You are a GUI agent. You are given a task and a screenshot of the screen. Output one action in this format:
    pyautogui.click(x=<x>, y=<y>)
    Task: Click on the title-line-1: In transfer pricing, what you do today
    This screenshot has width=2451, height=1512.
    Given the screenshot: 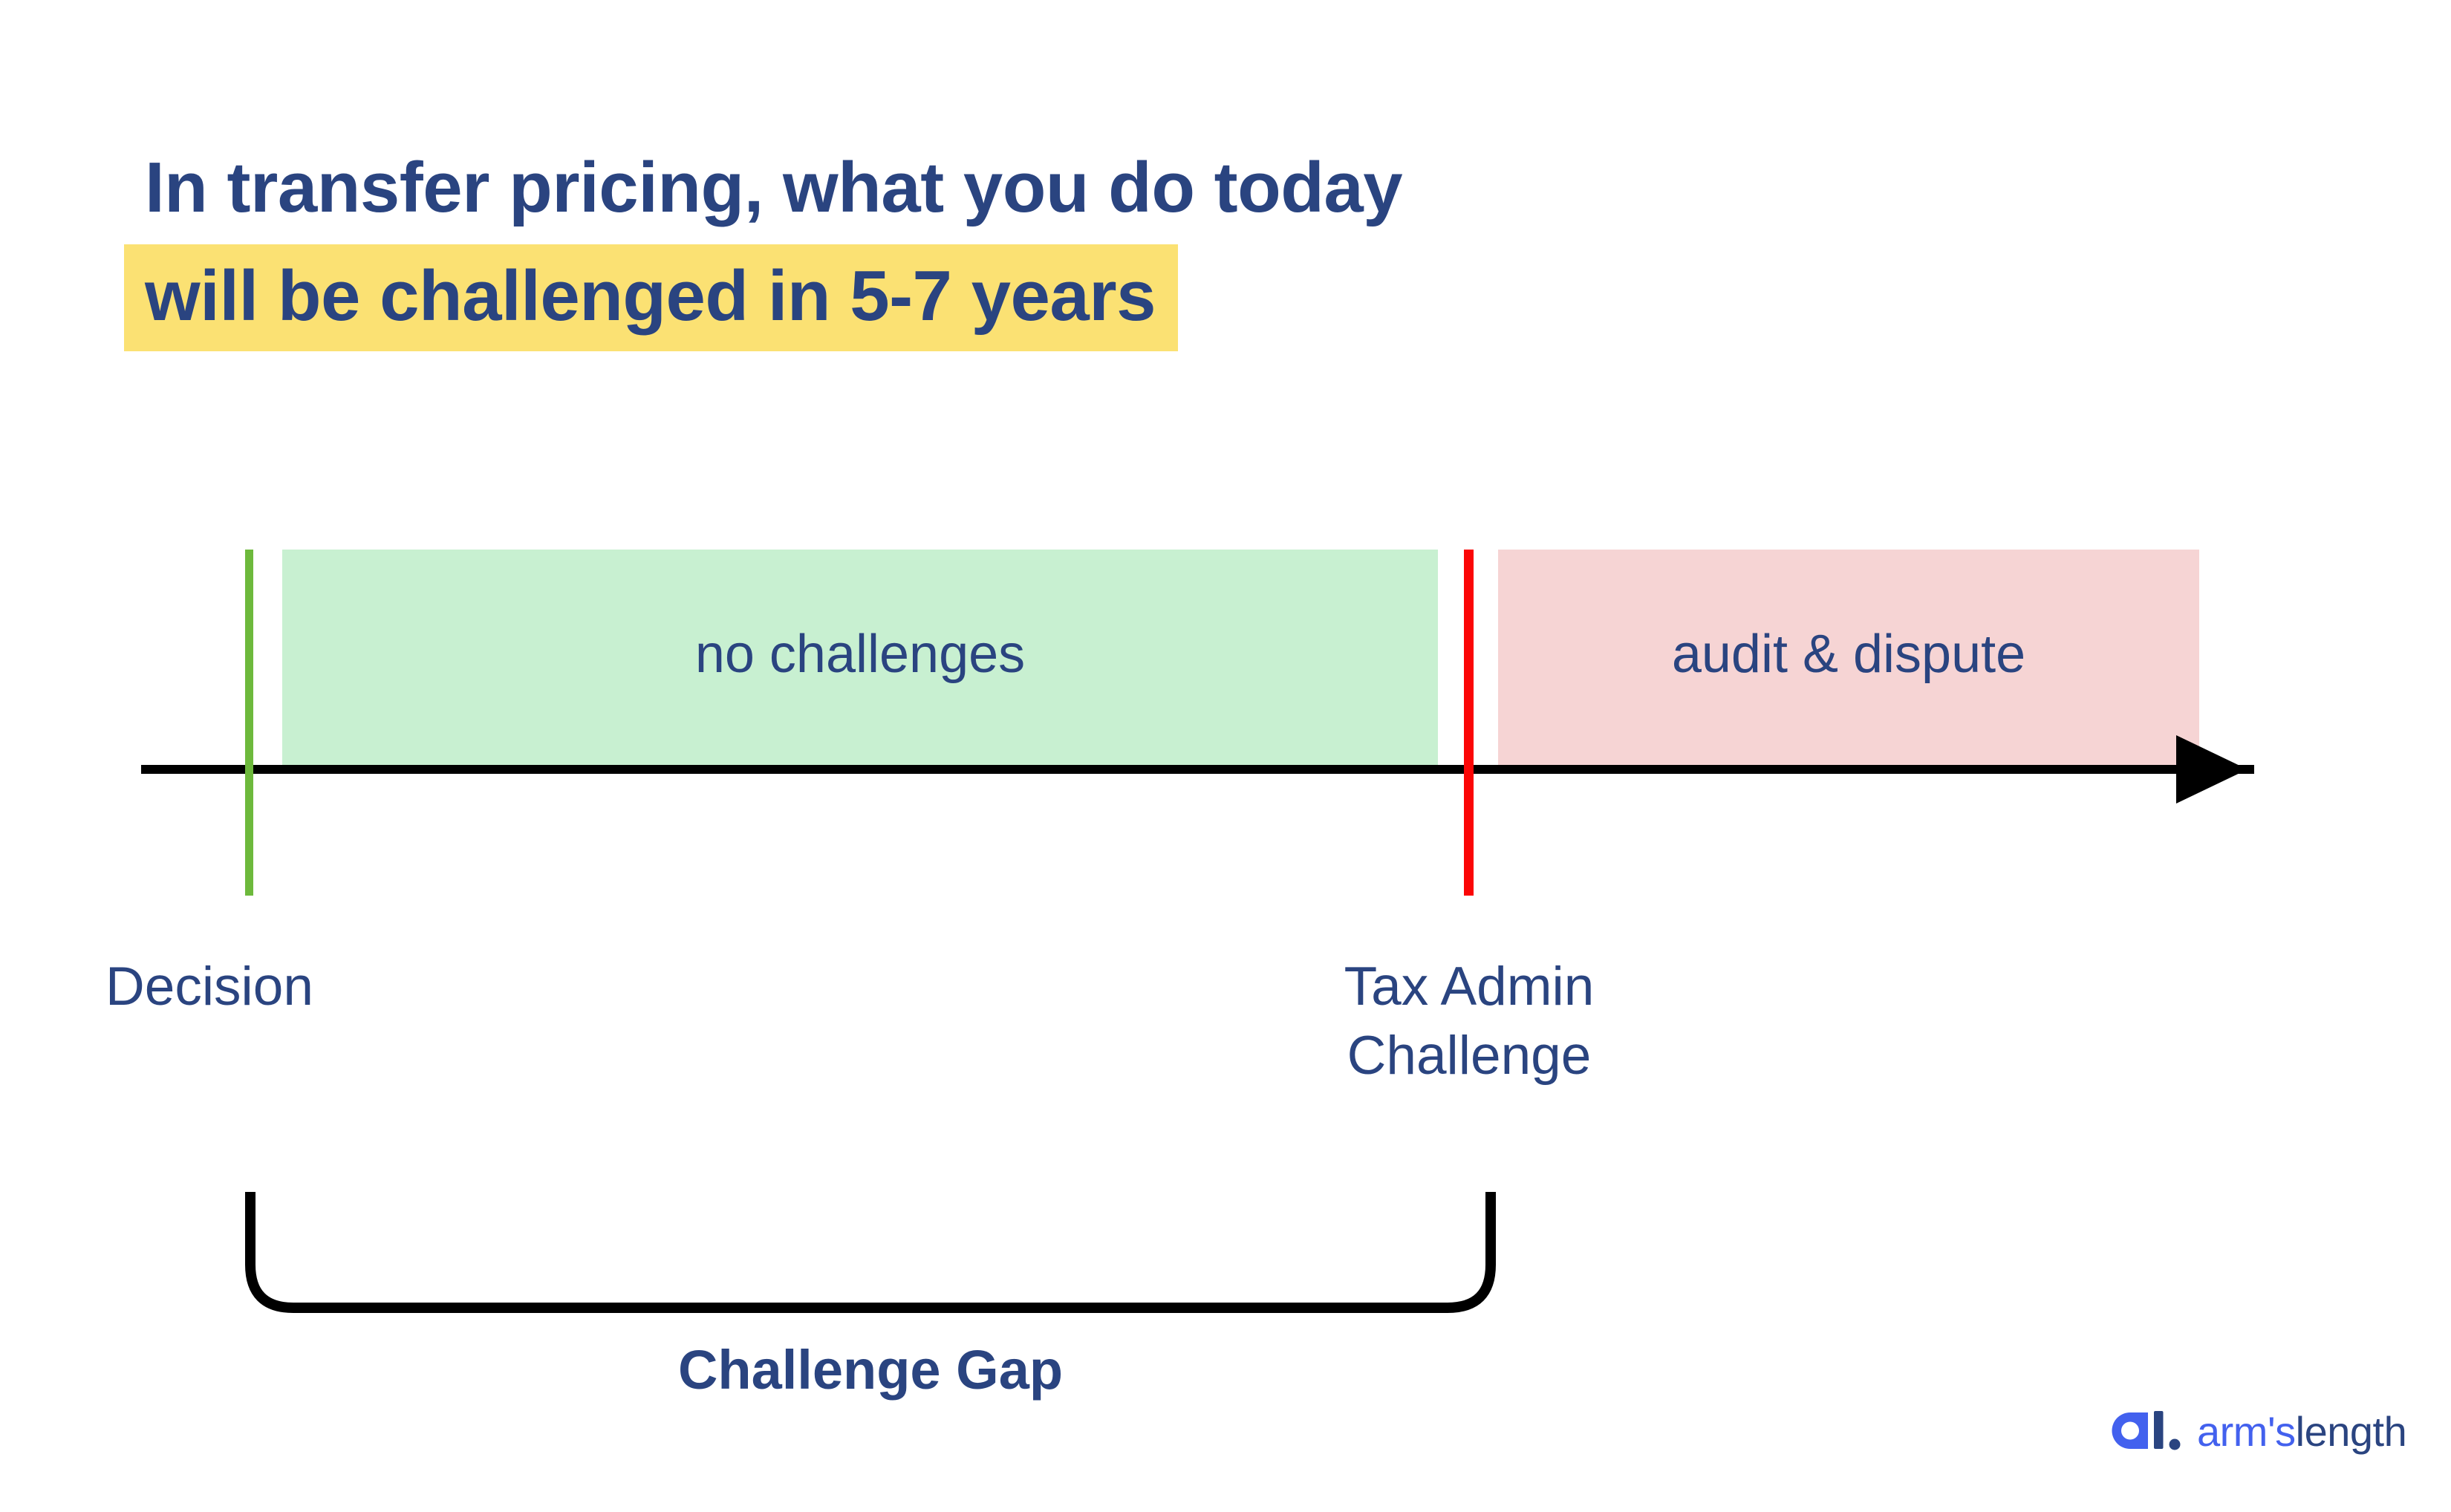 What is the action you would take?
    pyautogui.click(x=774, y=187)
    